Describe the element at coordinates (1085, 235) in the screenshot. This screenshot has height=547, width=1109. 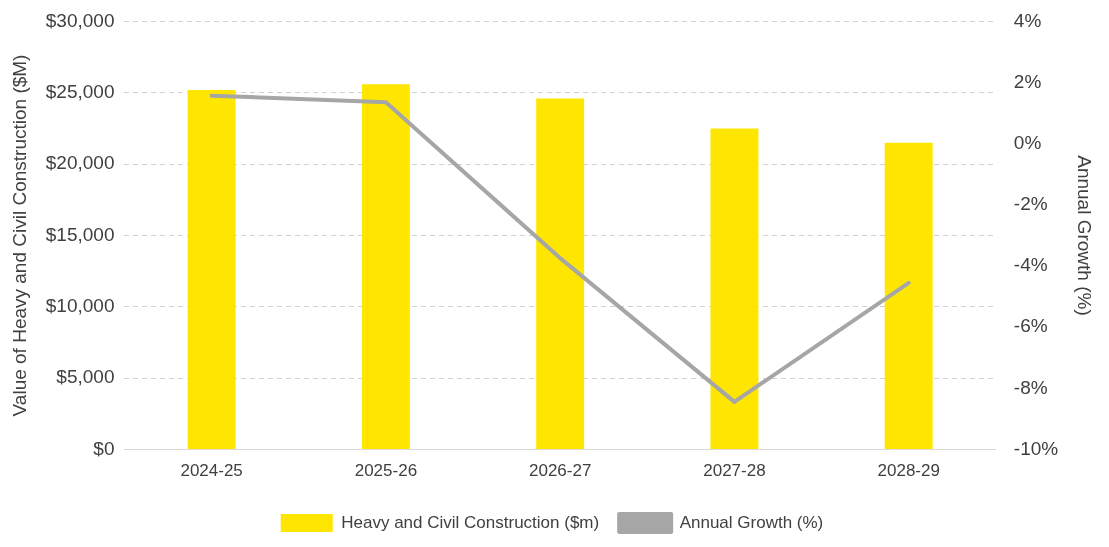
I see `y2-axis-title: Annual Growth (%)` at that location.